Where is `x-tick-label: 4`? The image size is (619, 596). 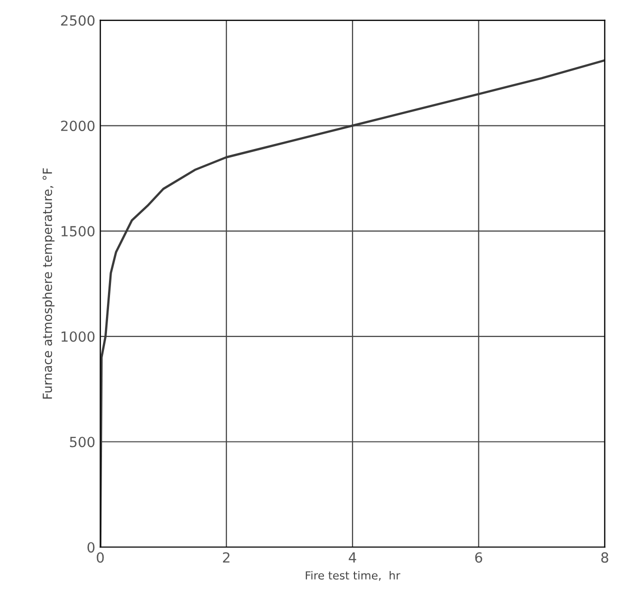
x-tick-label: 4 is located at coordinates (352, 557).